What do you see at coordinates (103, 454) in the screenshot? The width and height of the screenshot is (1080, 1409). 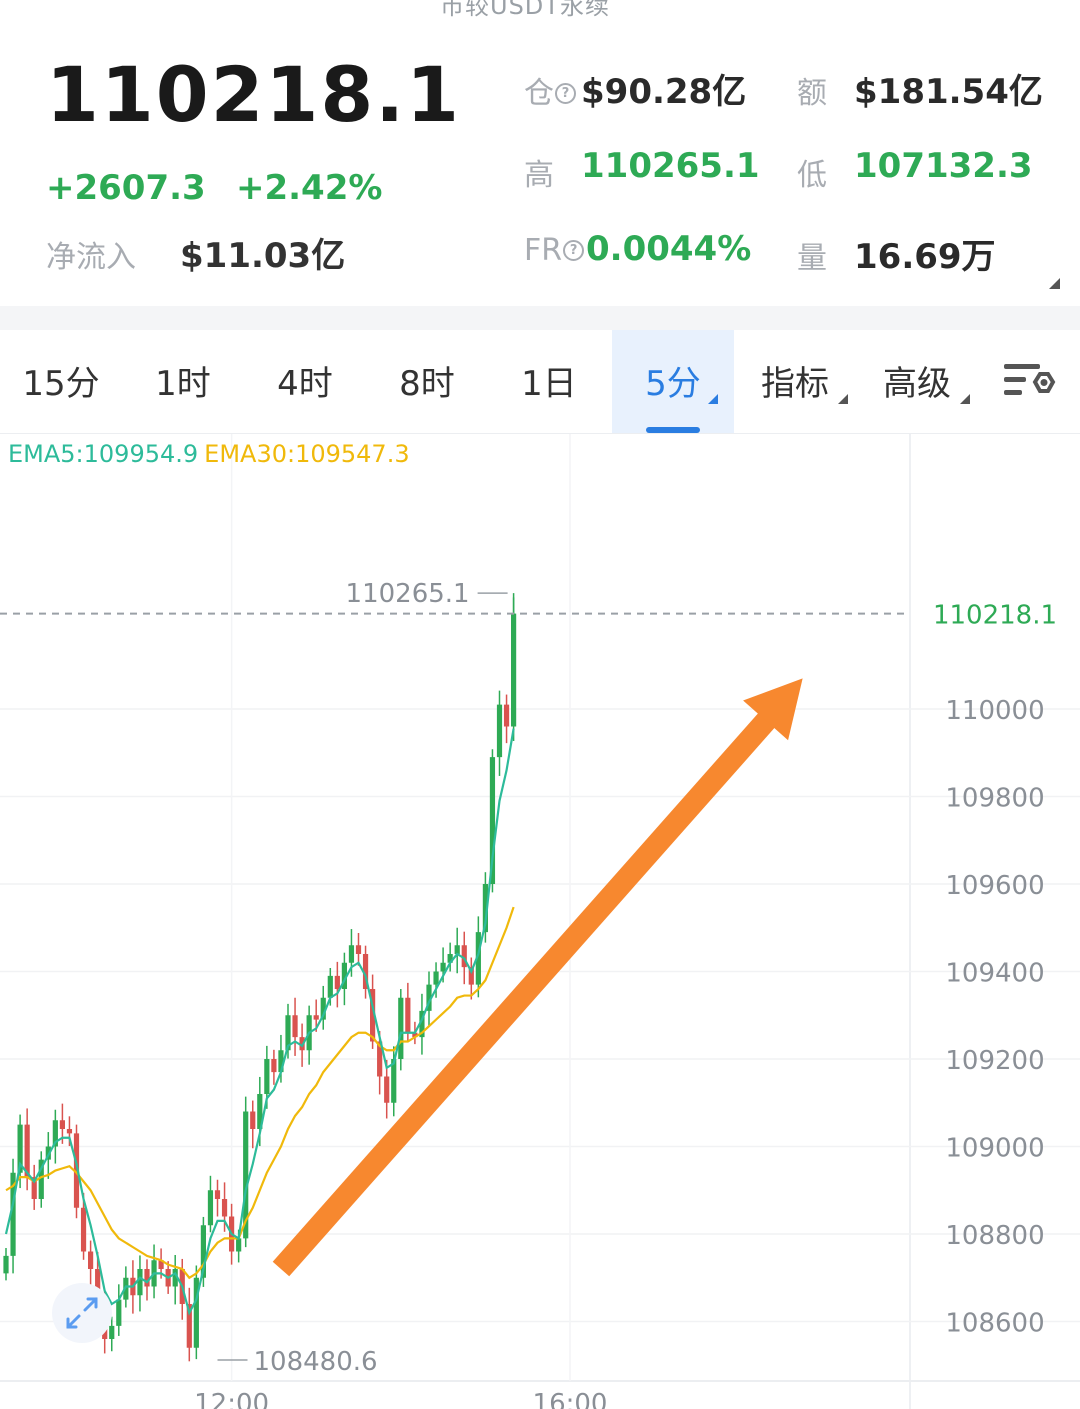 I see `ema5-value: EMA5:109954.9` at bounding box center [103, 454].